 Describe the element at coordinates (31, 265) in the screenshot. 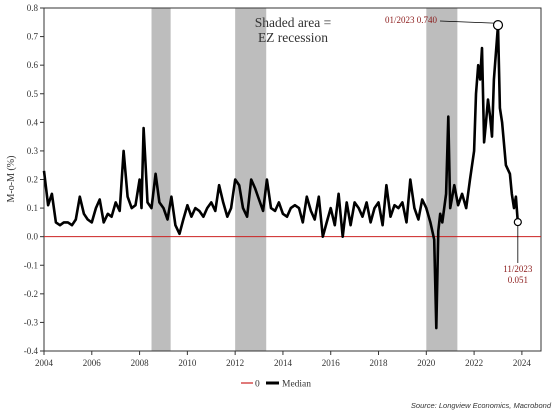

I see `y-tick-label: -0.1` at that location.